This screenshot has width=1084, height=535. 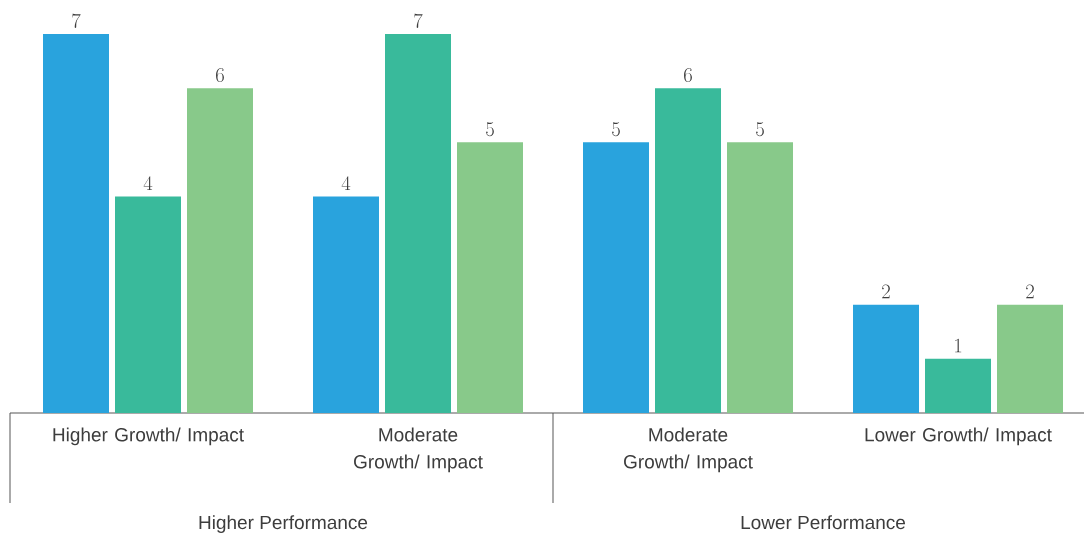 I want to click on x-tick-label: Lower Growth/ Impact, so click(x=958, y=436).